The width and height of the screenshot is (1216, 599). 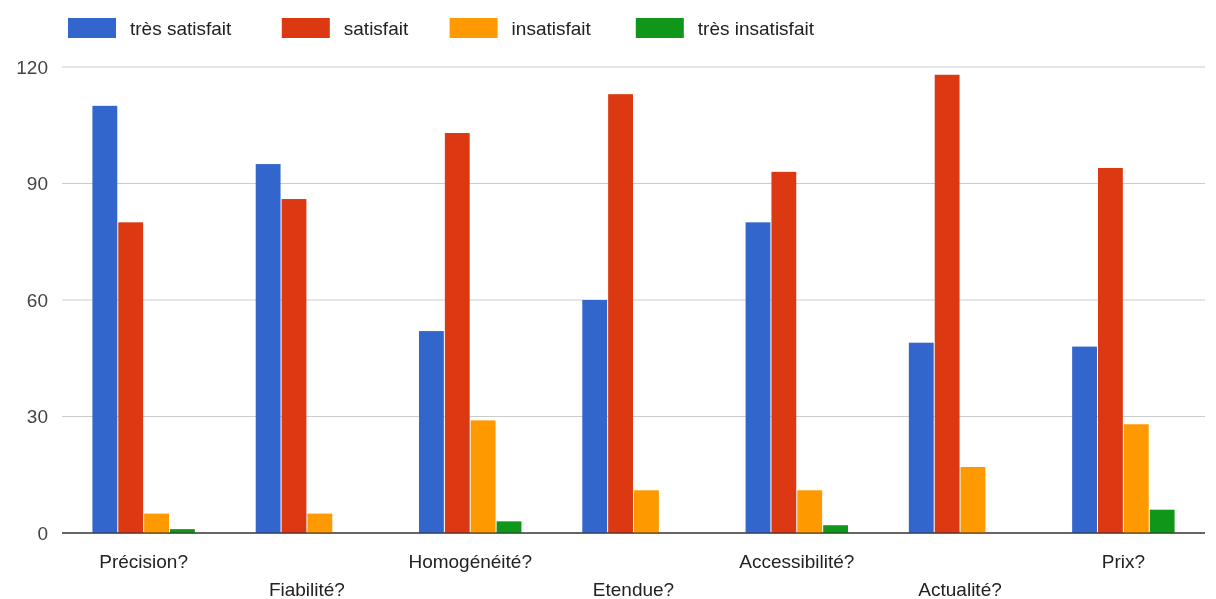 What do you see at coordinates (306, 589) in the screenshot?
I see `x-tick-label: Fiabilité?` at bounding box center [306, 589].